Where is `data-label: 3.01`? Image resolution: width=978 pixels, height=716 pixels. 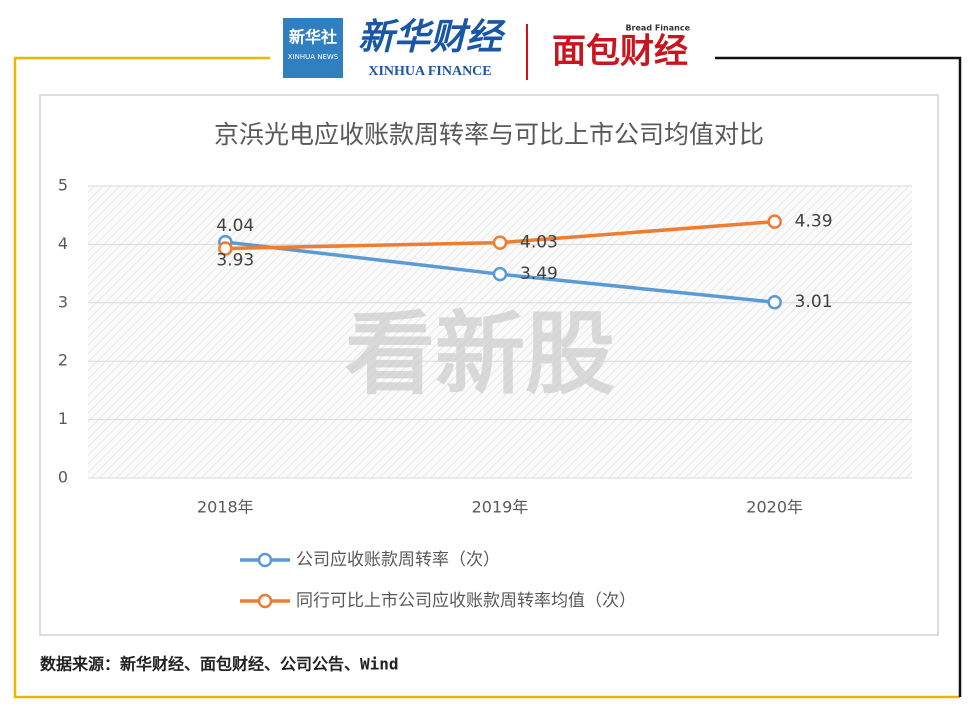
data-label: 3.01 is located at coordinates (814, 302).